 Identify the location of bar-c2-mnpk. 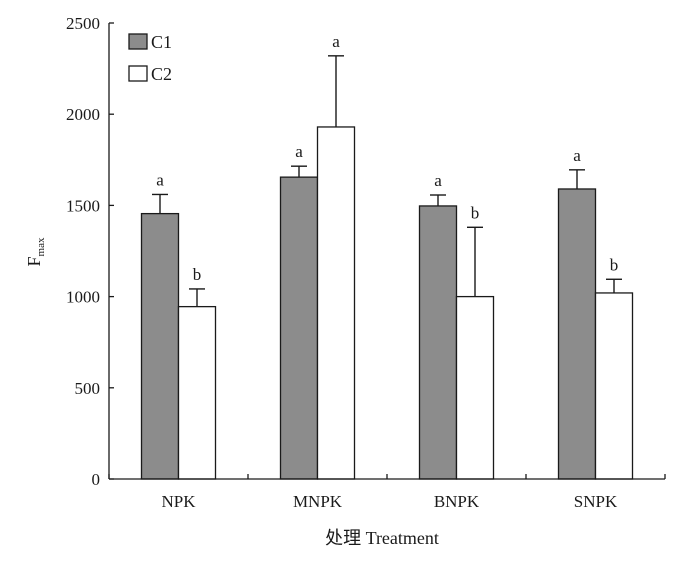
(336, 303).